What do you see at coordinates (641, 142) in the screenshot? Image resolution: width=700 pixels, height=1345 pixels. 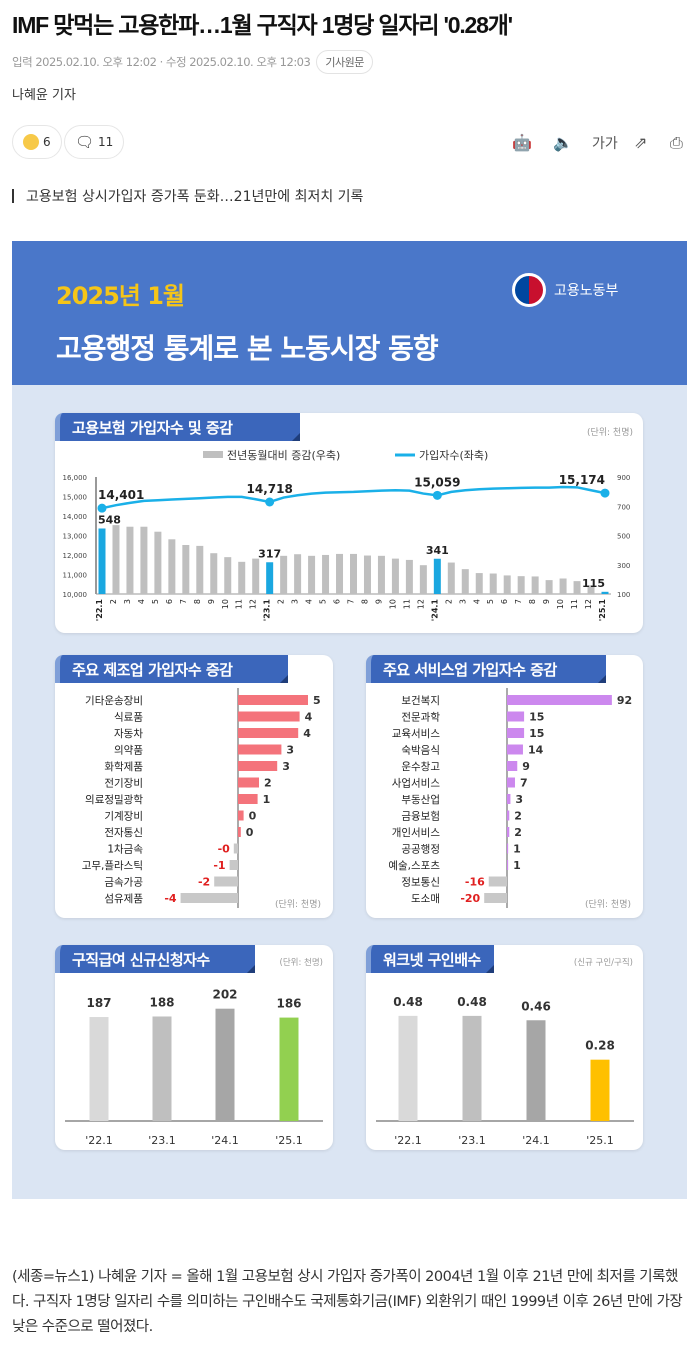 I see `share-icon: ⇗` at bounding box center [641, 142].